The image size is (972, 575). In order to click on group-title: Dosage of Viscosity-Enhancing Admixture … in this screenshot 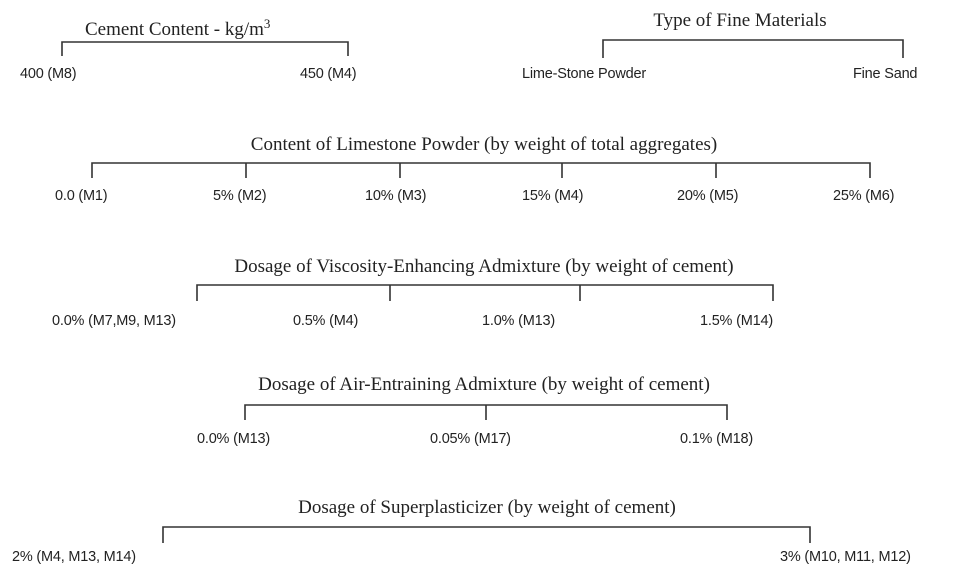, I will do `click(483, 266)`.